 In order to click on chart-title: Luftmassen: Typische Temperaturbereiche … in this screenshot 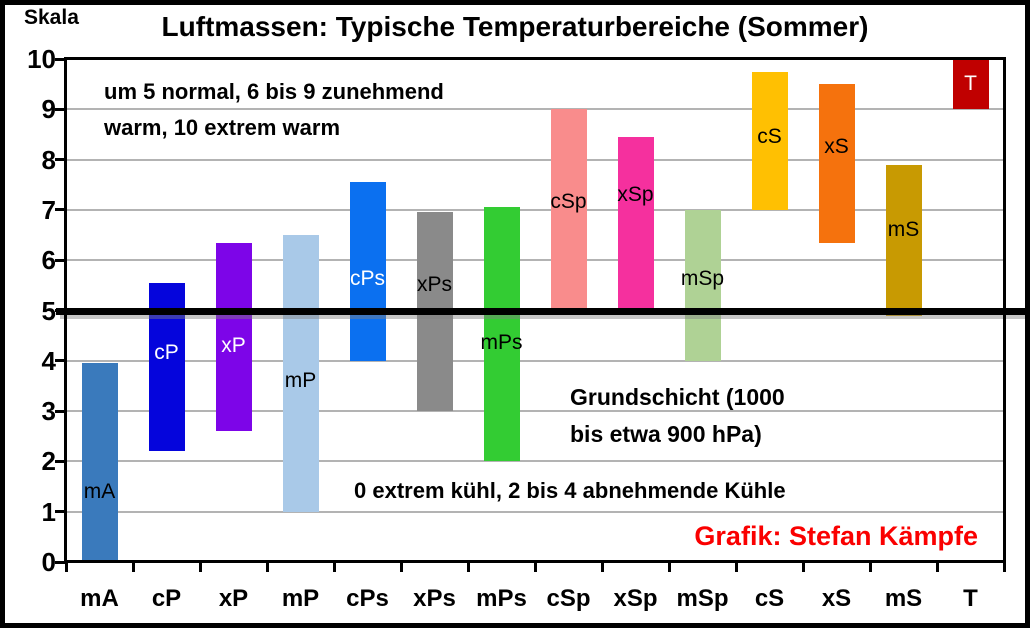, I will do `click(515, 26)`.